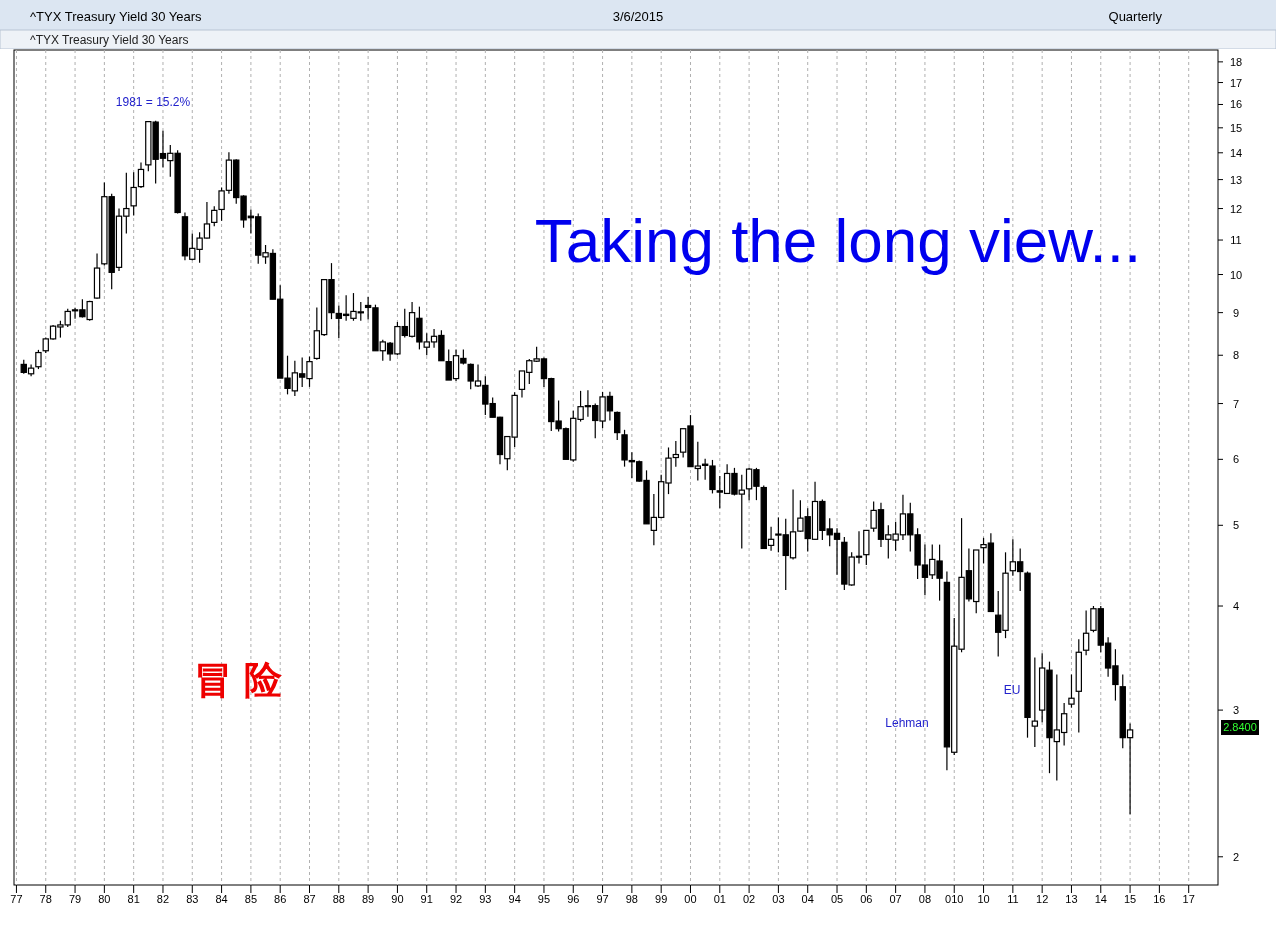  I want to click on text: 2.8400, so click(1240, 727).